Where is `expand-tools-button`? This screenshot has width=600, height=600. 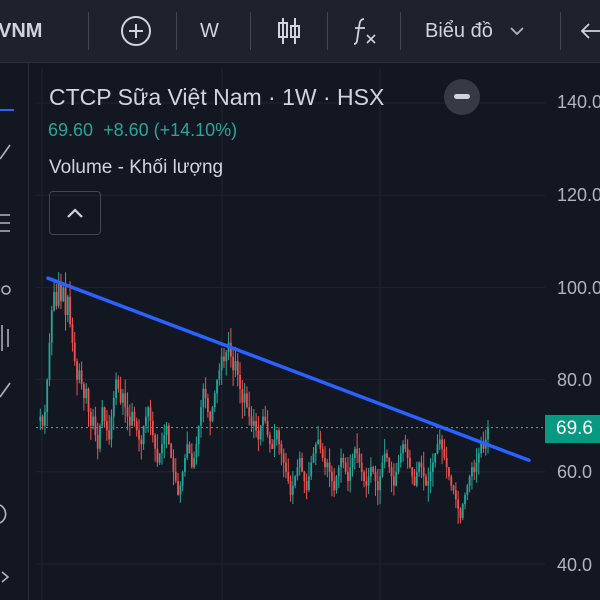
expand-tools-button is located at coordinates (7, 577).